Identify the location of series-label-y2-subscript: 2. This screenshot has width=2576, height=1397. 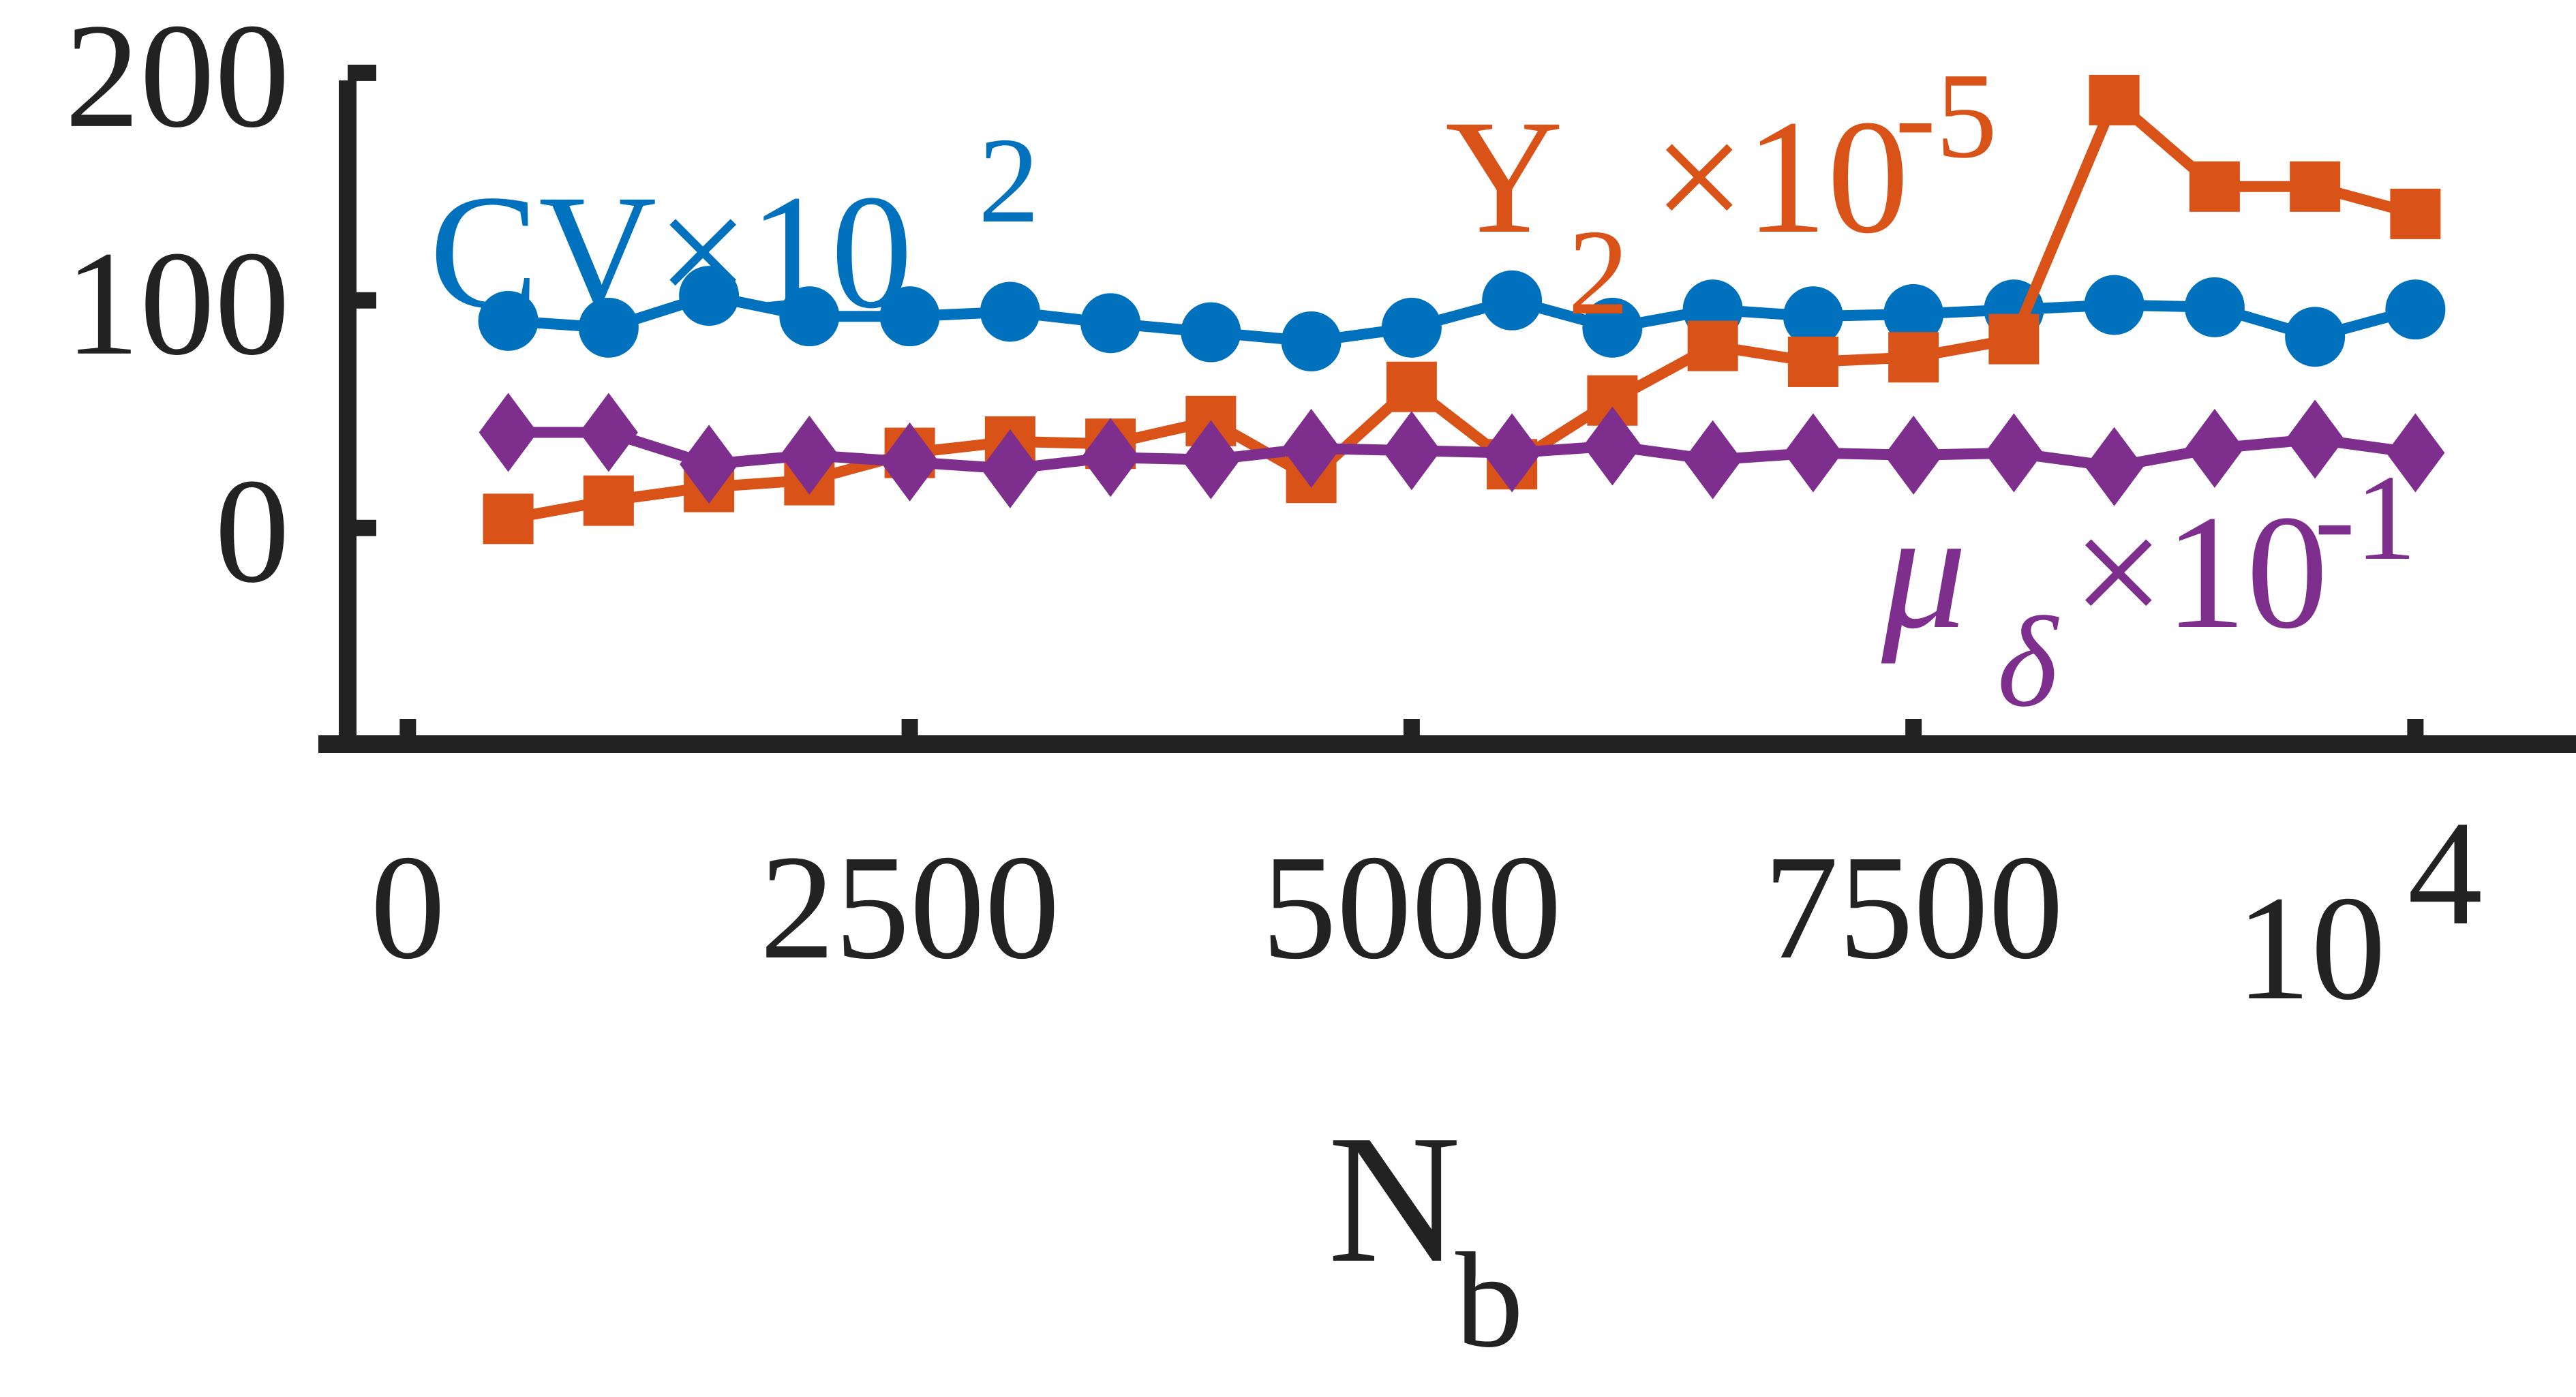
(1598, 272).